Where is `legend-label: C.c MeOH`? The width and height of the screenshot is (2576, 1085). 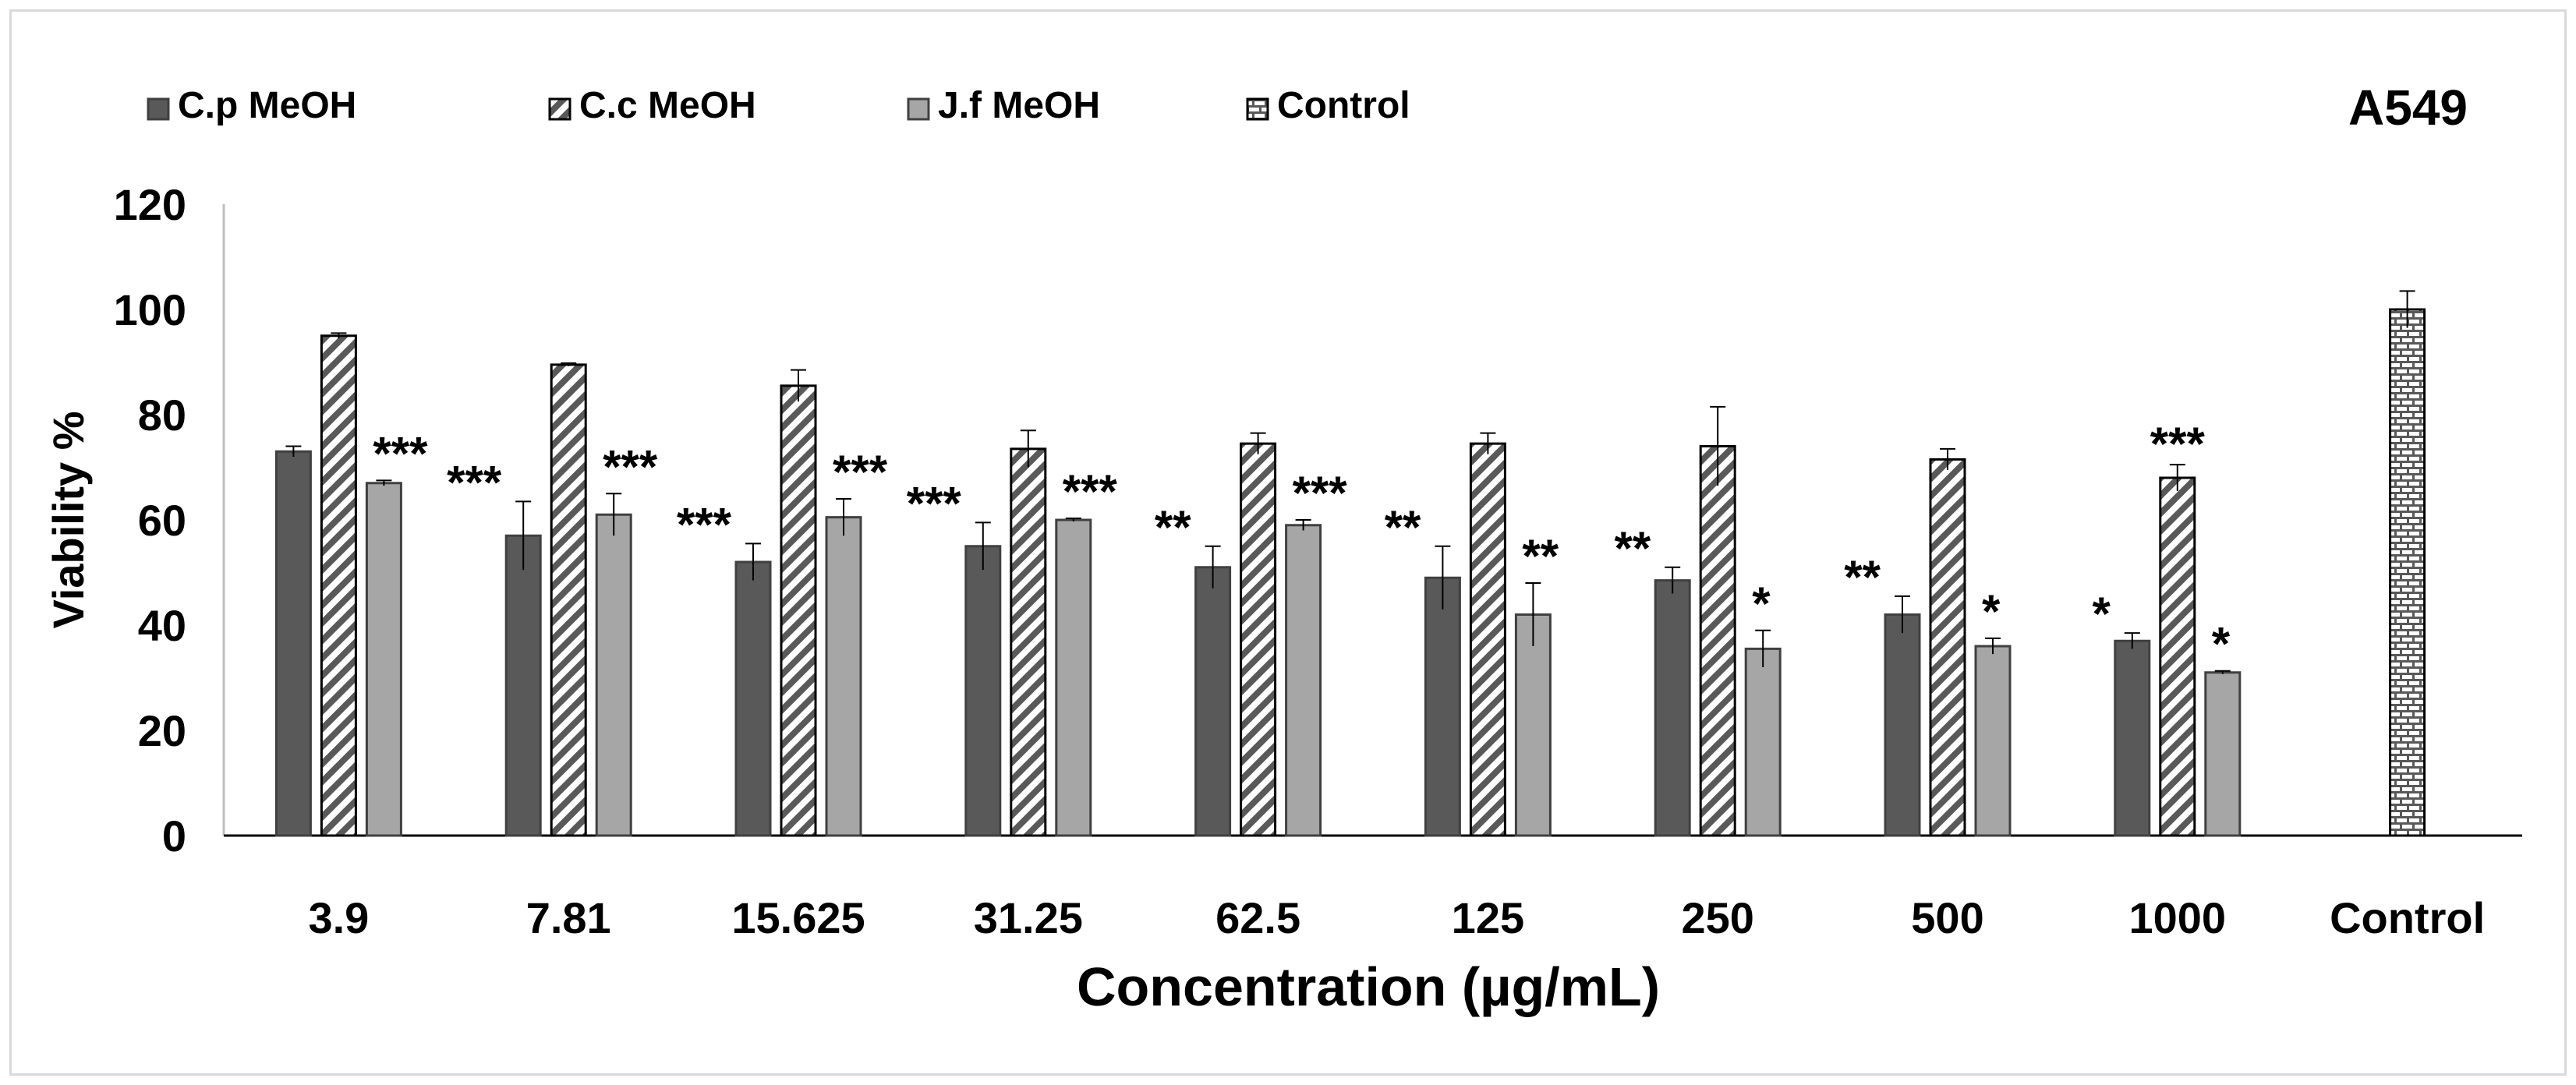 legend-label: C.c MeOH is located at coordinates (667, 105).